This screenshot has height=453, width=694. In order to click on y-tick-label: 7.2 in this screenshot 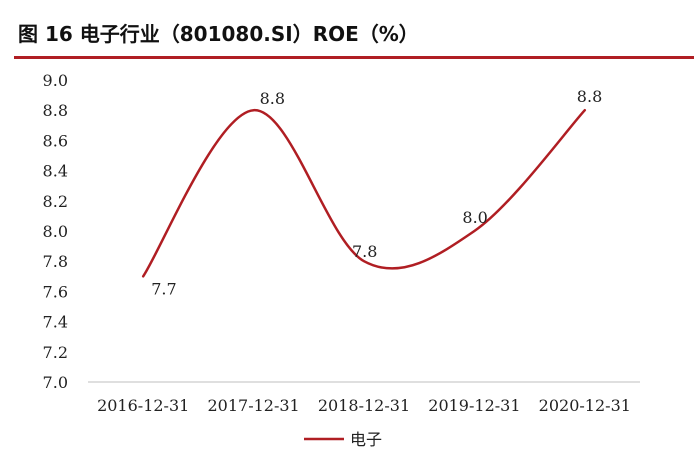, I will do `click(55, 352)`.